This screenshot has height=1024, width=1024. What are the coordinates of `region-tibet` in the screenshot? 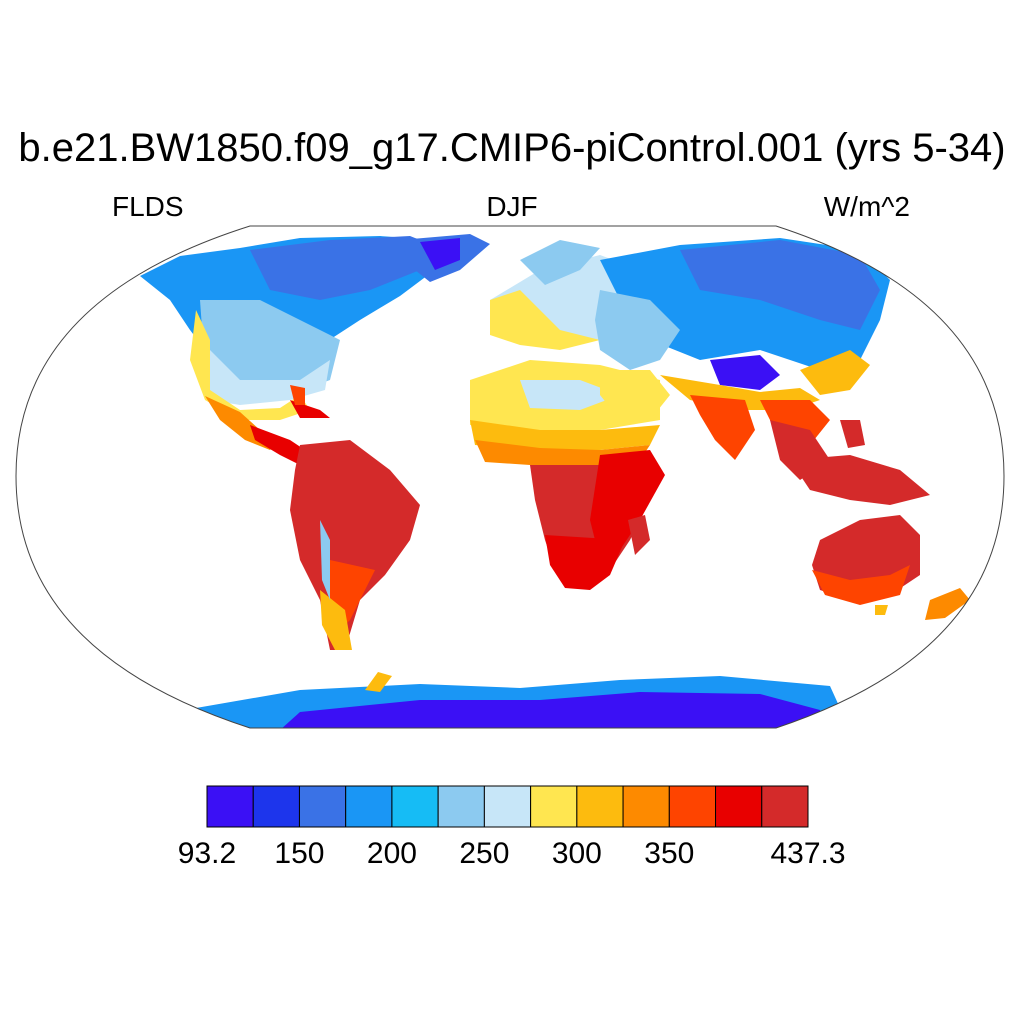 It's located at (745, 372).